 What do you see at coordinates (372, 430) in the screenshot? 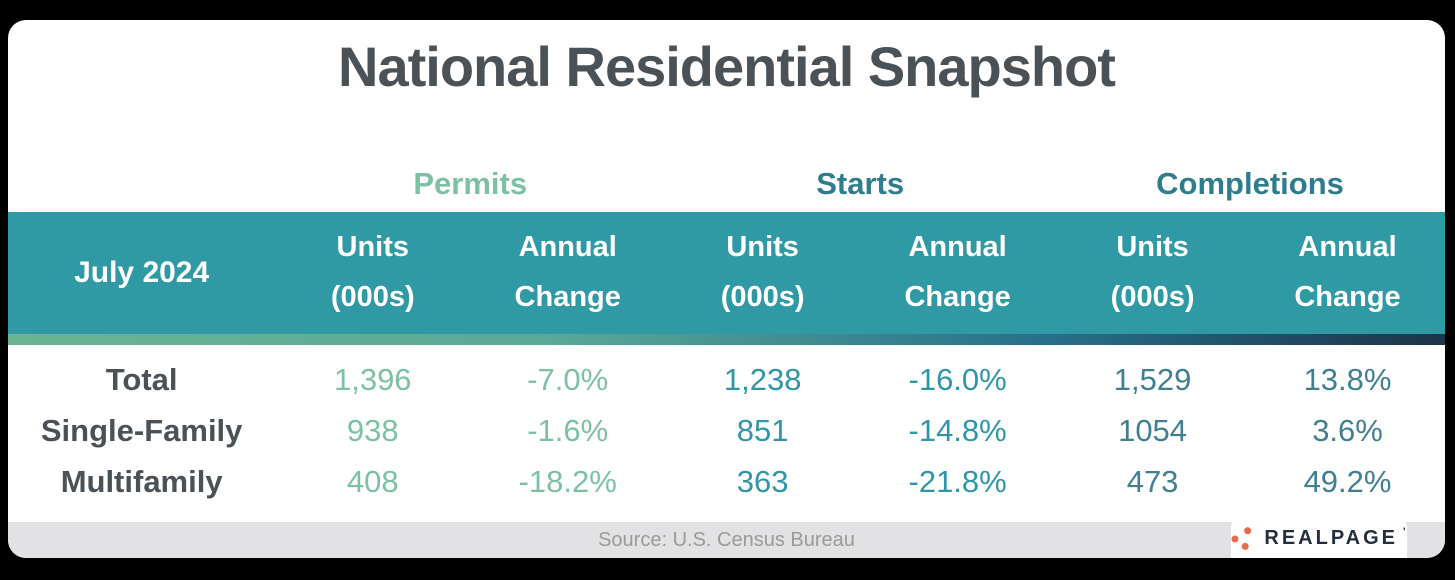
I see `single-family-permits-units: 938` at bounding box center [372, 430].